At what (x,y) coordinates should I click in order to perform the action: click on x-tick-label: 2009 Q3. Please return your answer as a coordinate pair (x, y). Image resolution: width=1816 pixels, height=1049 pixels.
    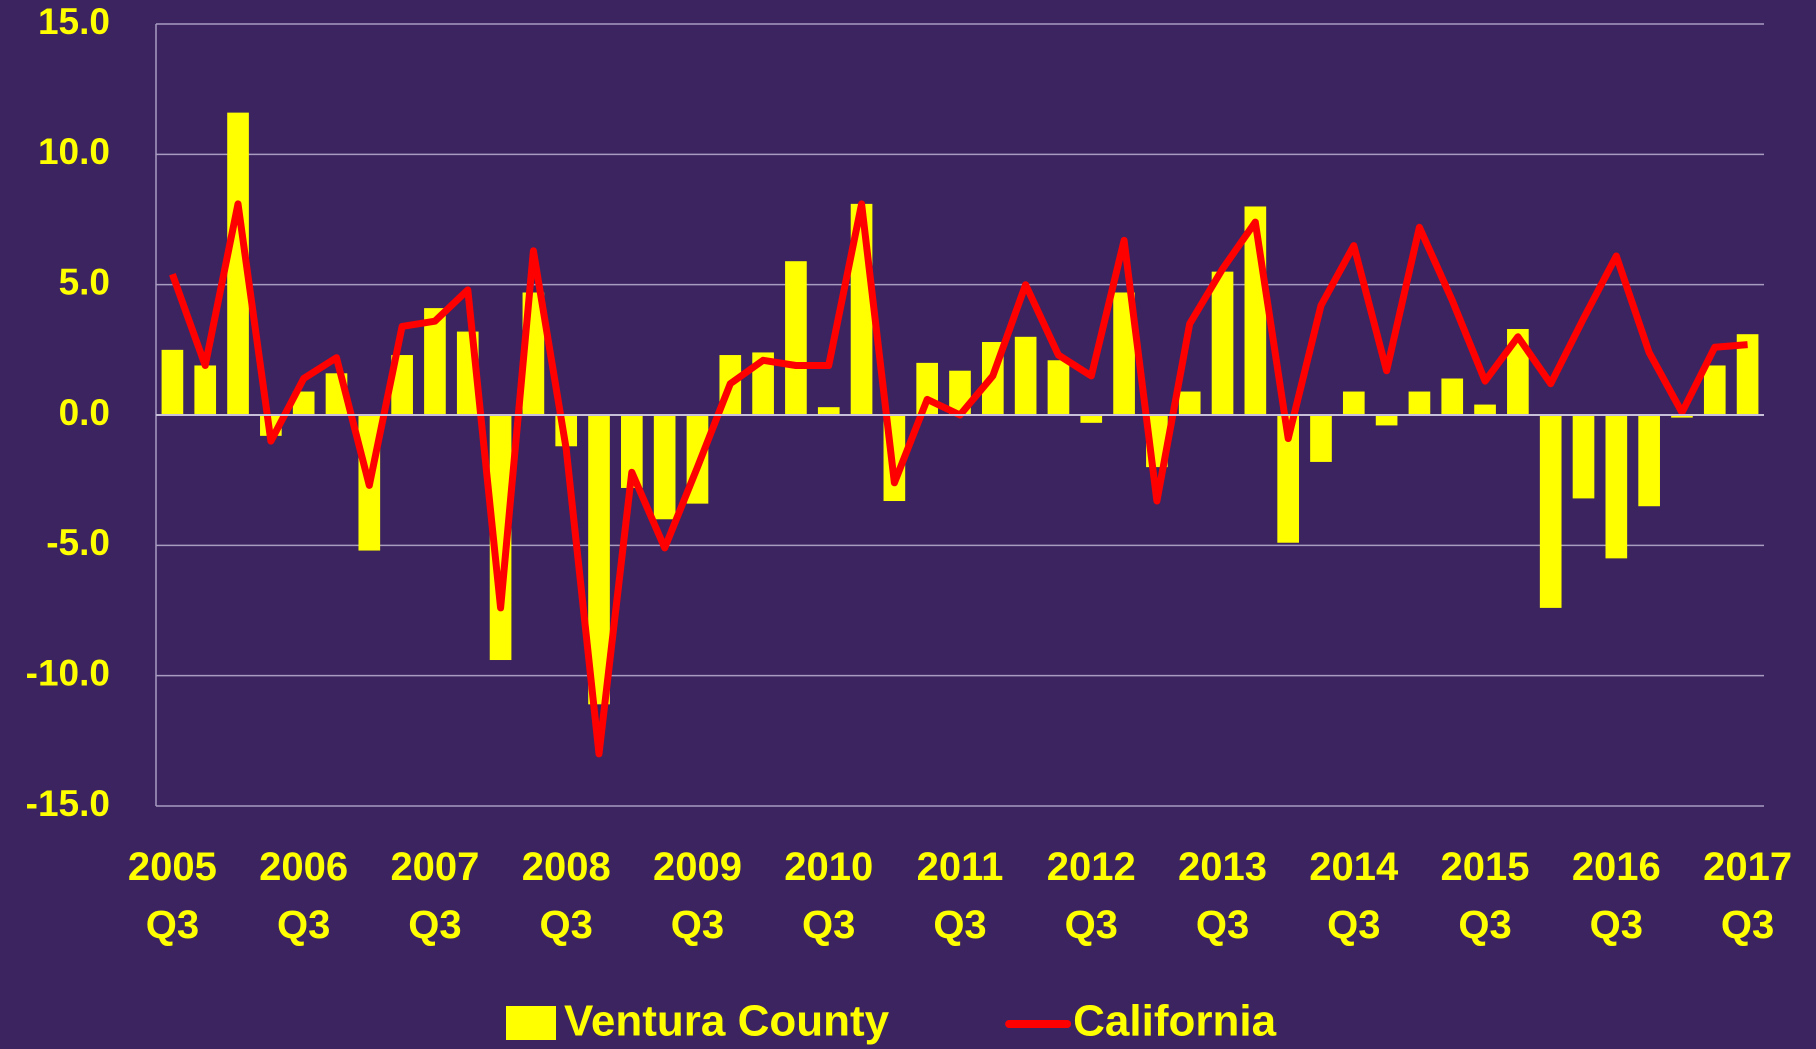
    Looking at the image, I should click on (697, 896).